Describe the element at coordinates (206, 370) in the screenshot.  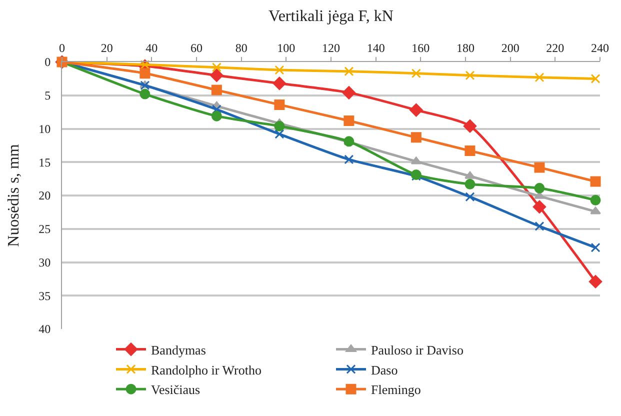
I see `legend-label: Randolpho ir Wrotho` at that location.